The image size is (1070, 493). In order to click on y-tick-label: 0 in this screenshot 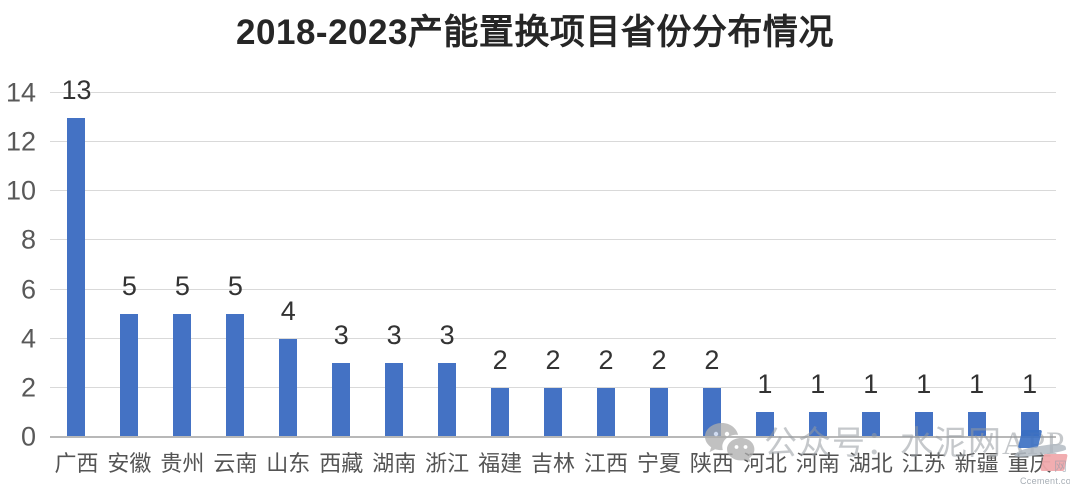, I will do `click(28, 436)`.